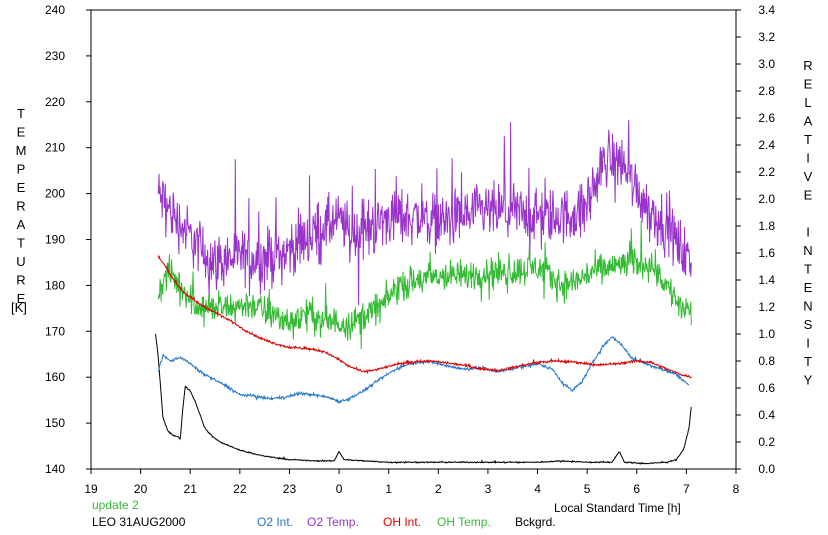  I want to click on y-right-tick-label: 0.6, so click(766, 388).